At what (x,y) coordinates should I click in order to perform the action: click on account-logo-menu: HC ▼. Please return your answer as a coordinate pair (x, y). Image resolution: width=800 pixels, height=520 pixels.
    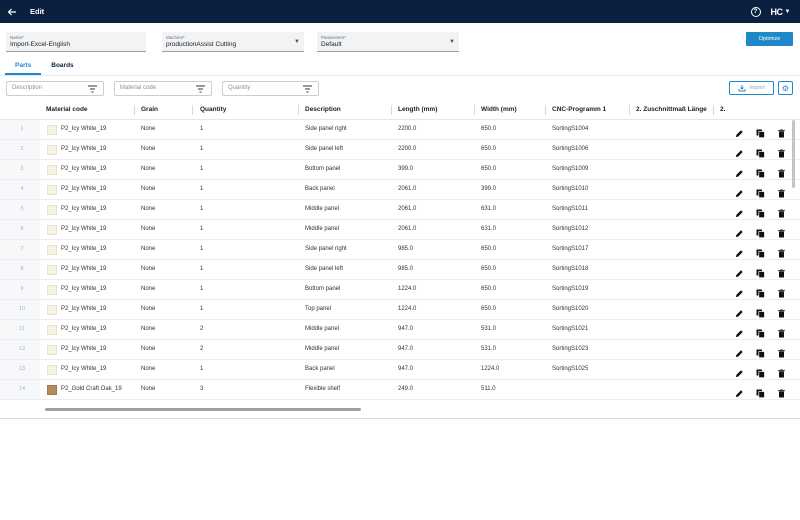
    Looking at the image, I should click on (780, 11).